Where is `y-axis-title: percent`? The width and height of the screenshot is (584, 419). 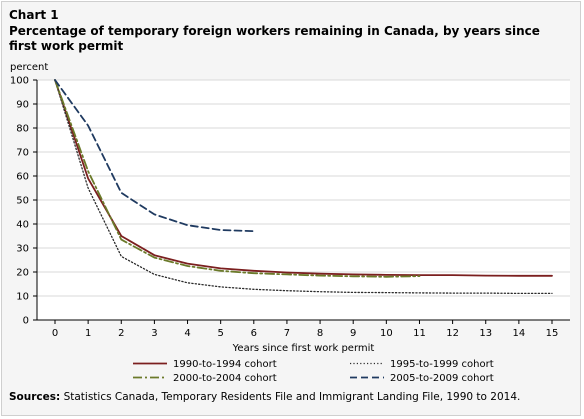 y-axis-title: percent is located at coordinates (29, 67).